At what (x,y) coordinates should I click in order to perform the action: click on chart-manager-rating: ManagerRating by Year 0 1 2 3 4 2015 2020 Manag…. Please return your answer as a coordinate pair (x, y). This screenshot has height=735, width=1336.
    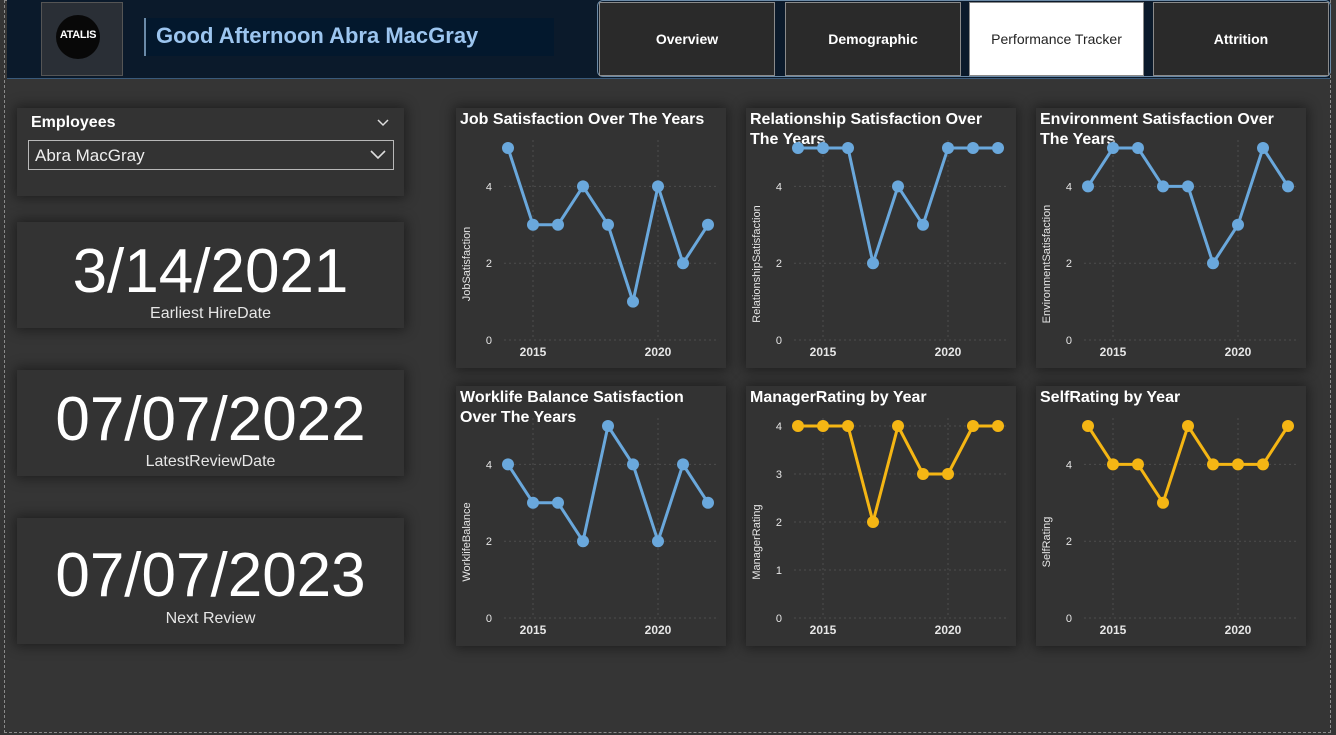
    Looking at the image, I should click on (881, 516).